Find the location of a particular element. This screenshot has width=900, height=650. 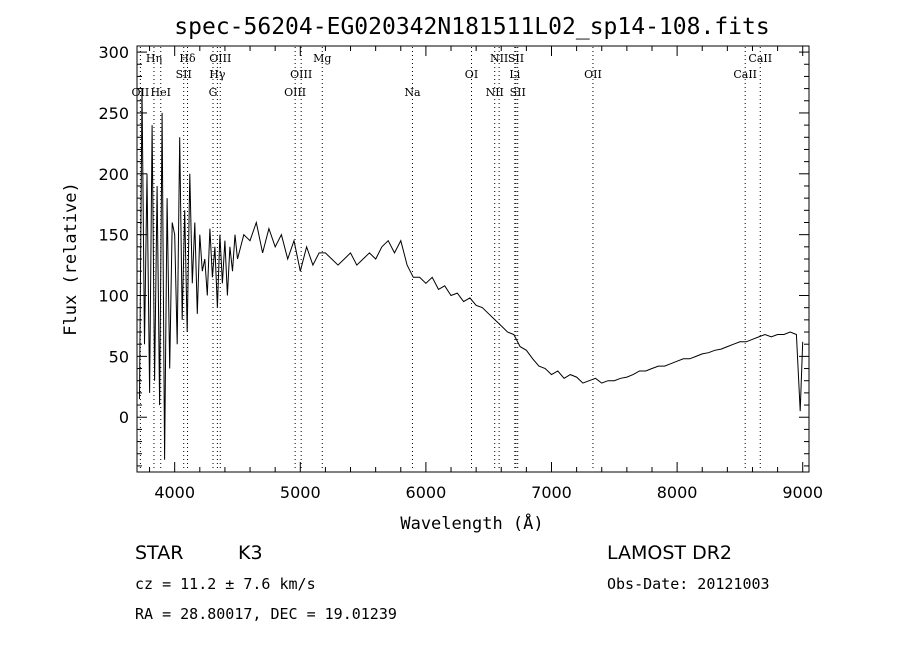

line-label-9: OIII is located at coordinates (295, 92).